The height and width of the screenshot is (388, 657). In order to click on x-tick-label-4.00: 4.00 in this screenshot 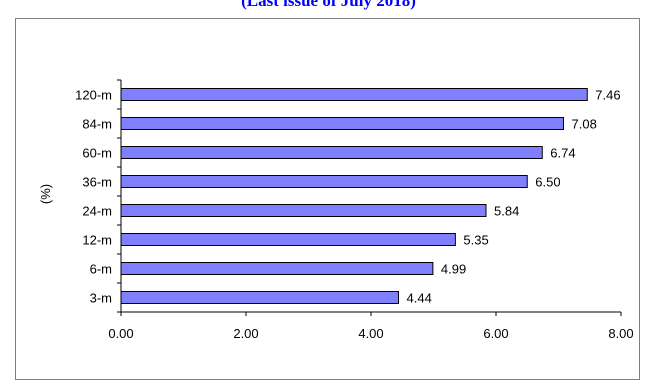, I will do `click(370, 333)`.